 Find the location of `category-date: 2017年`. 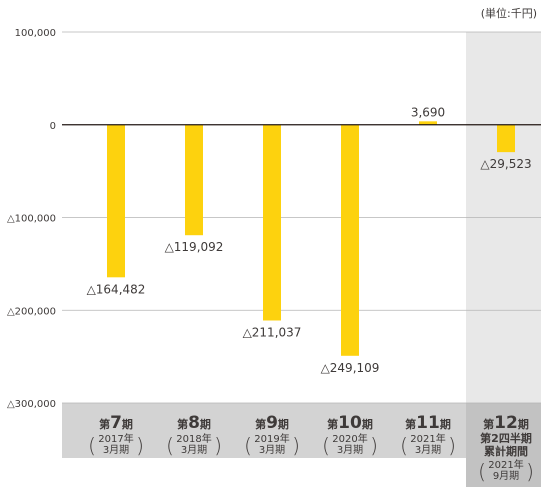

category-date: 2017年 is located at coordinates (115, 438).